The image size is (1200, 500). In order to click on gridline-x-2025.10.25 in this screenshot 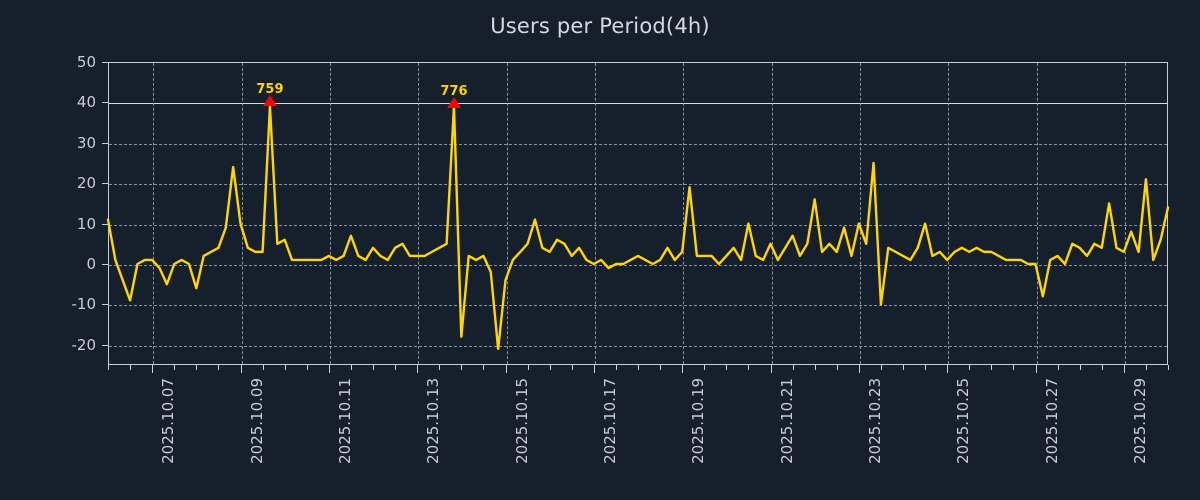, I will do `click(949, 213)`.